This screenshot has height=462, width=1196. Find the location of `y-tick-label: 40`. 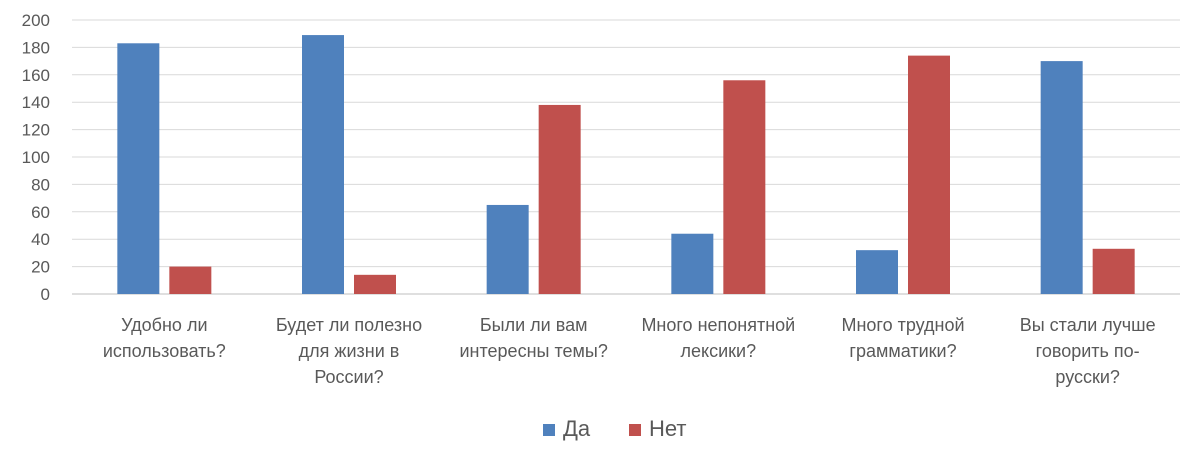

y-tick-label: 40 is located at coordinates (40, 239).